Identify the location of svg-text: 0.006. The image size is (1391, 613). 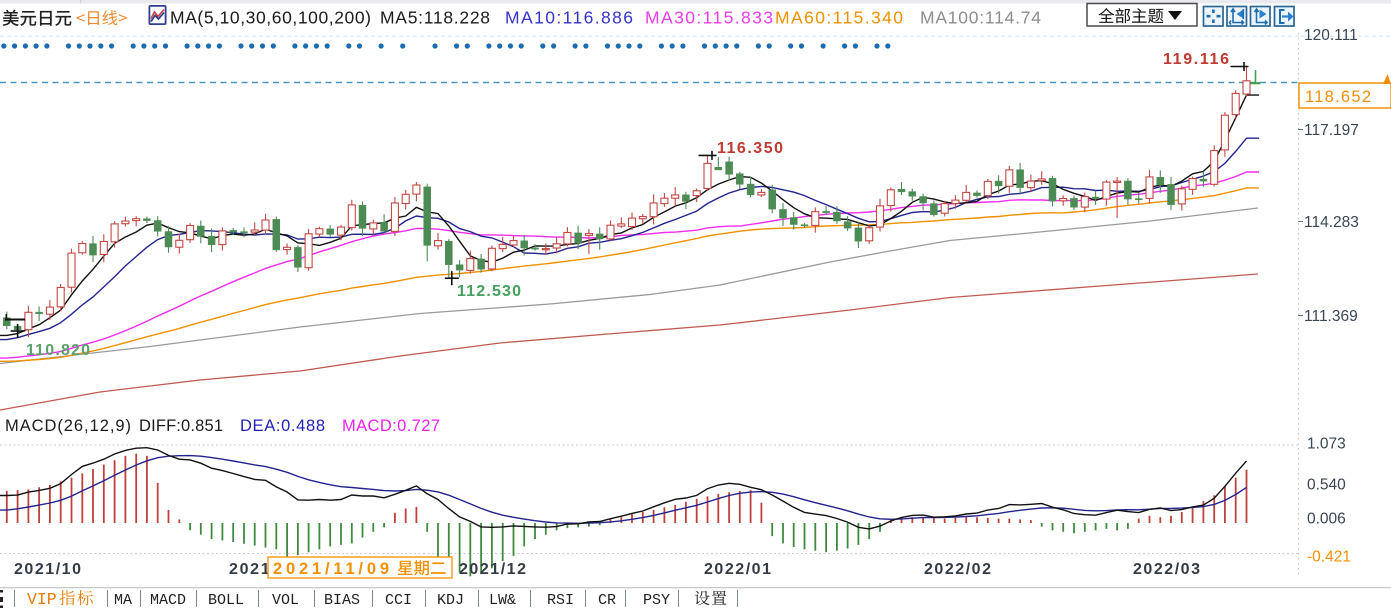
(1326, 519).